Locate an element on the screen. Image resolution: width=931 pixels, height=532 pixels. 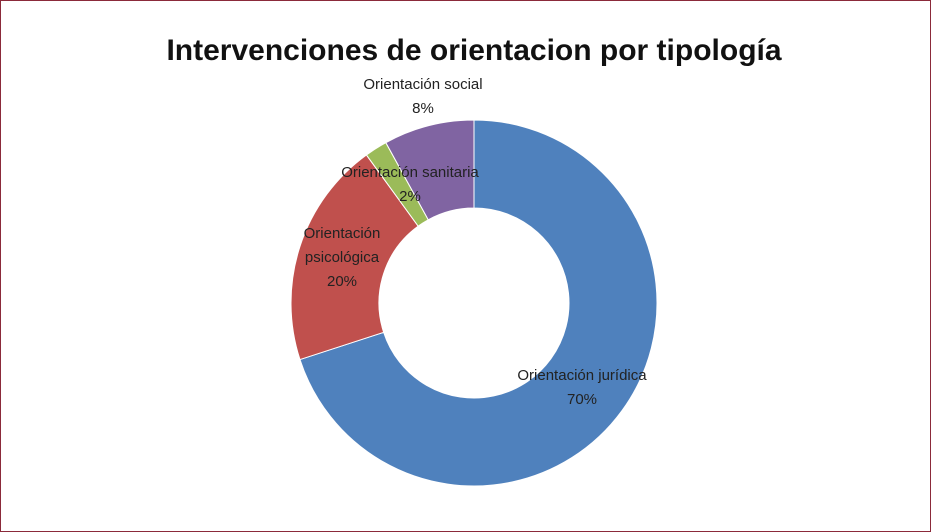
data-label: Orientación sanitaria 2% is located at coordinates (410, 185).